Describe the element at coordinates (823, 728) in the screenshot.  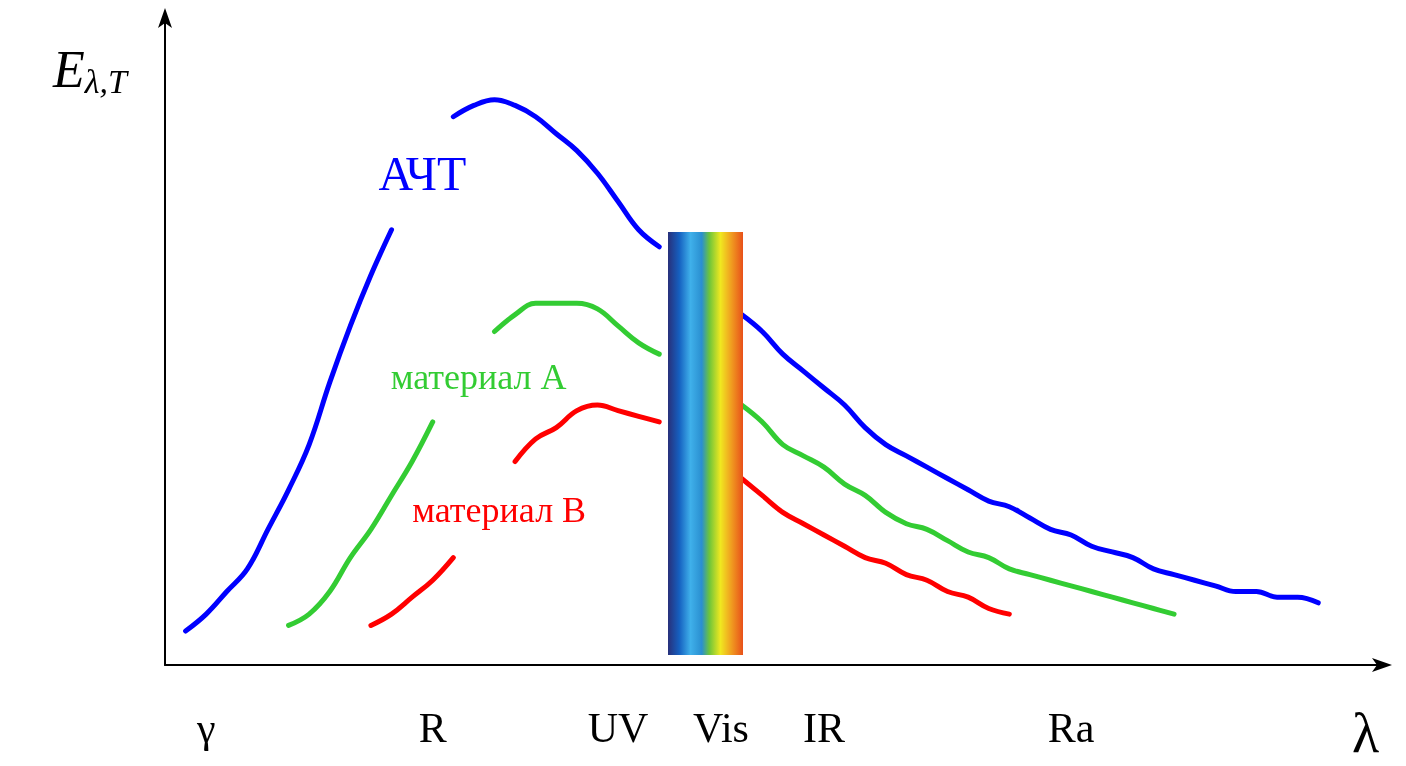
I see `x-tick-label: IR` at that location.